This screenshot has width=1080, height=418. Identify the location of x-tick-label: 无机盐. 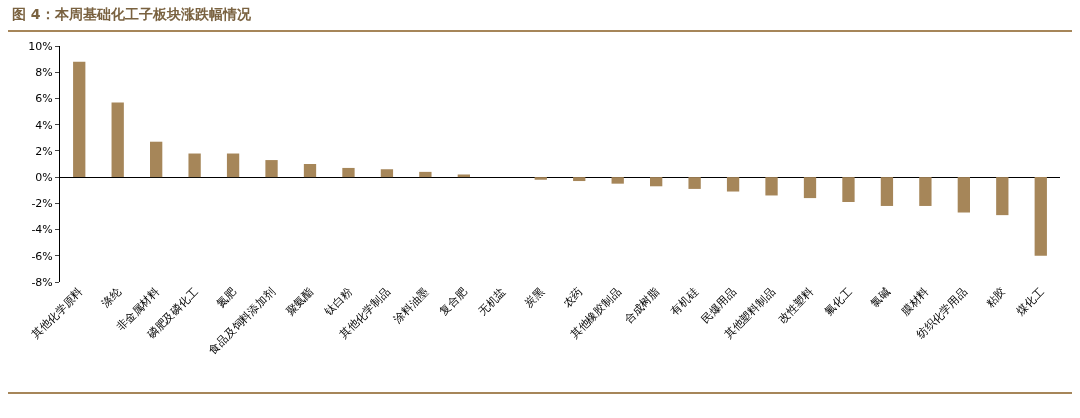
(492, 301).